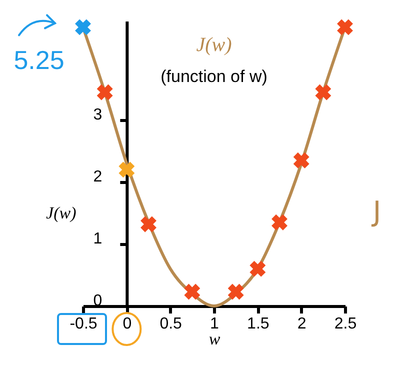 The width and height of the screenshot is (401, 371). Describe the element at coordinates (171, 324) in the screenshot. I see `x-tick-label: 0.5` at that location.